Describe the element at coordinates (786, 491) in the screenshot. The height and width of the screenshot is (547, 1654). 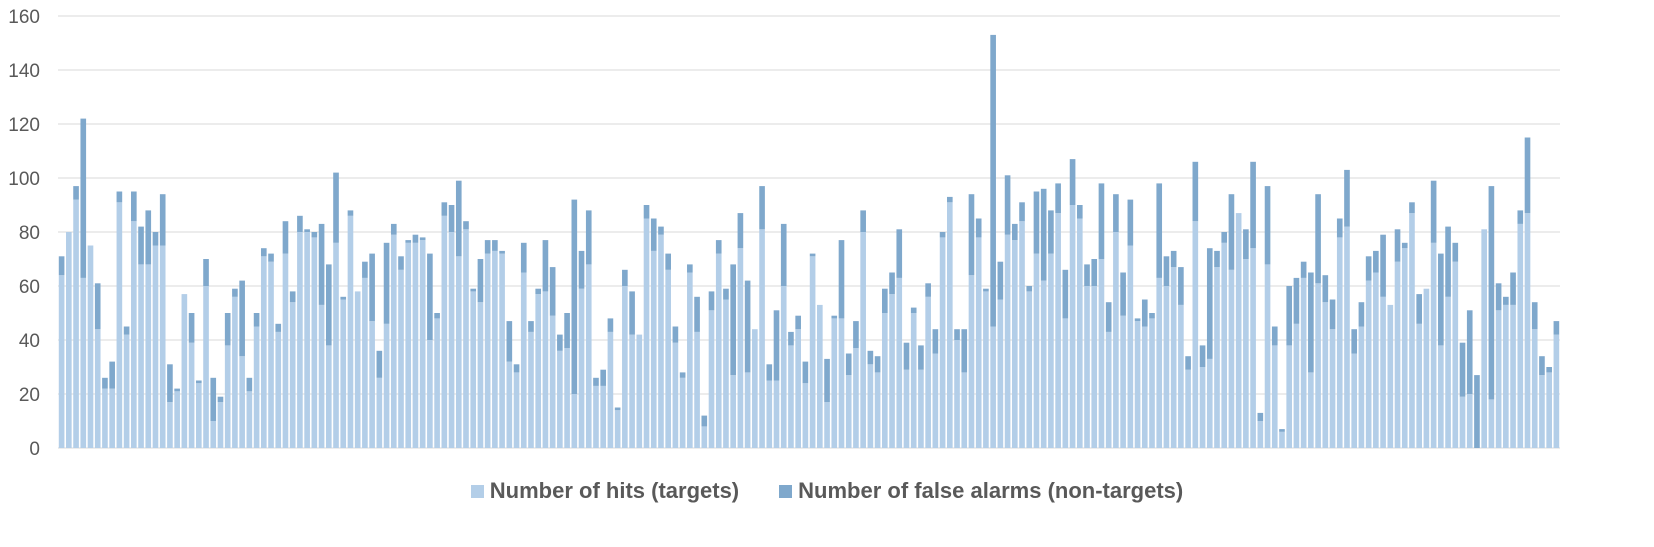
I see `legend-swatch-false-alarms` at that location.